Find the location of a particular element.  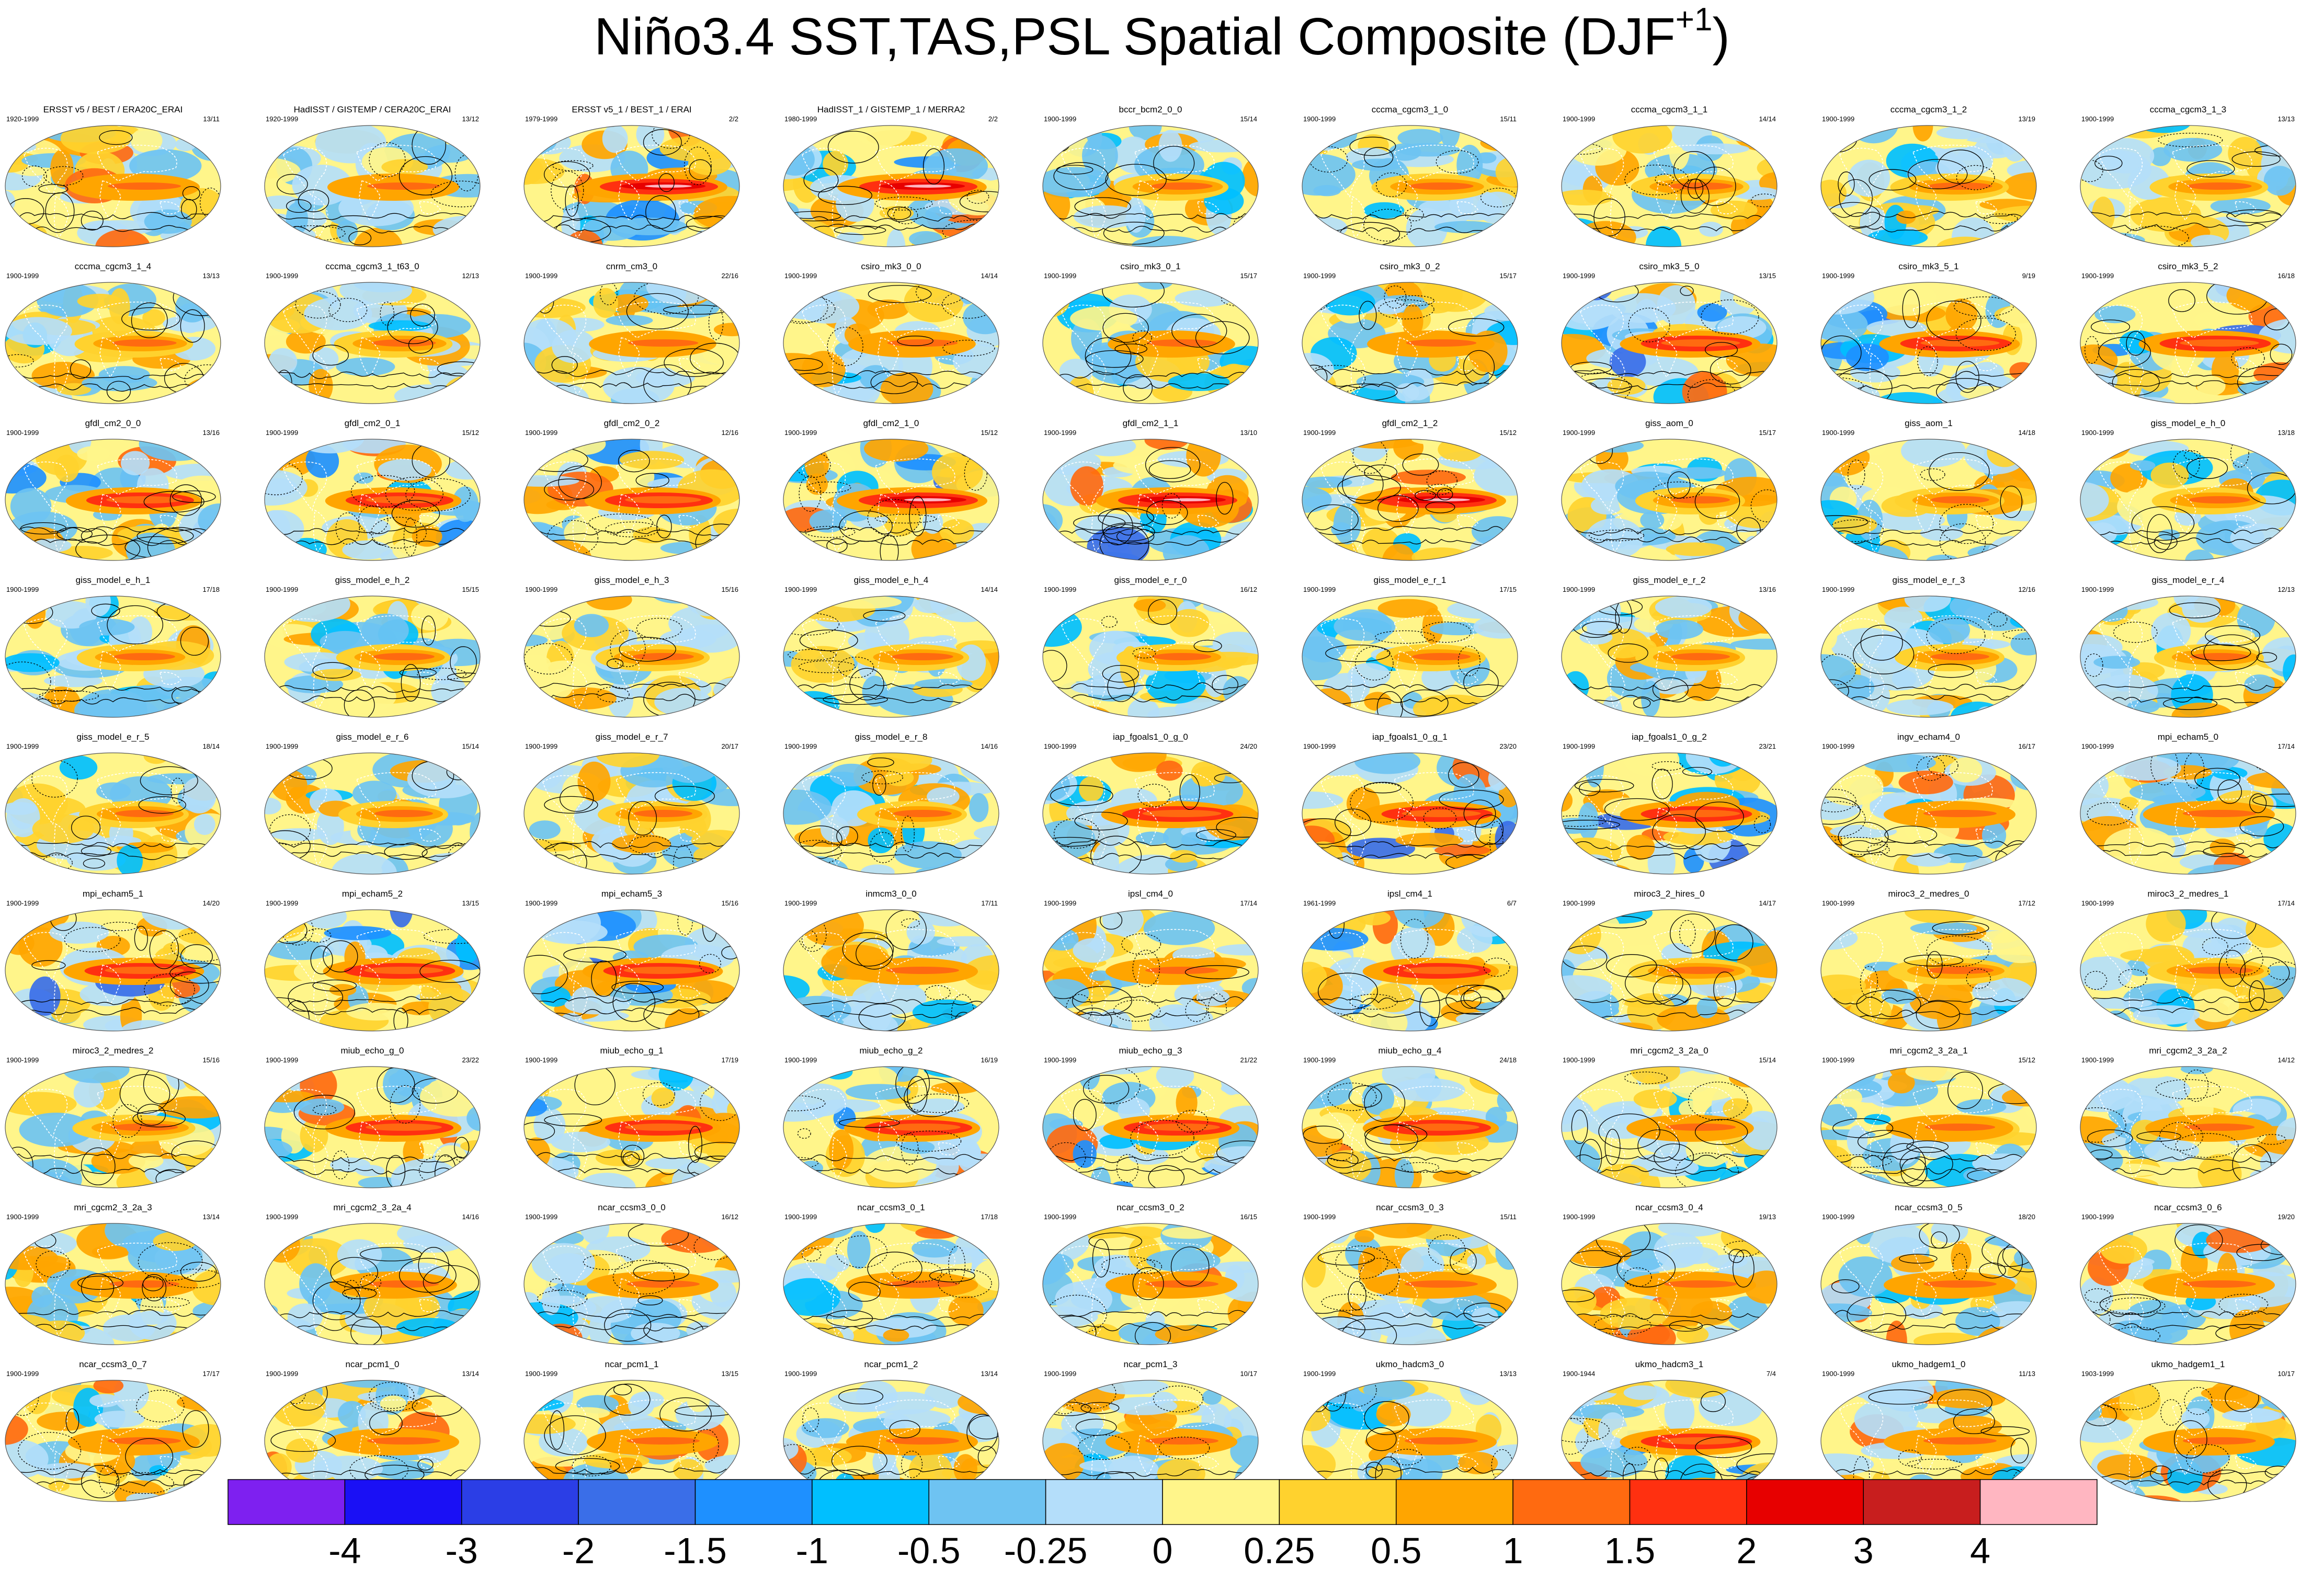

panel-title: ukmo_hadgem1_1 is located at coordinates (2188, 1364).